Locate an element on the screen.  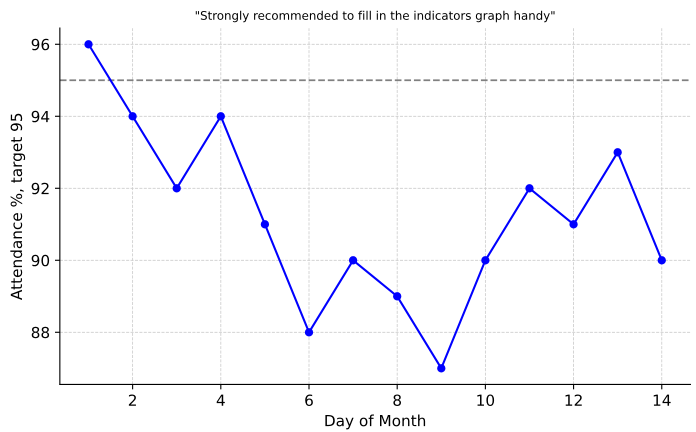
x-tick-label: 4 is located at coordinates (220, 400).